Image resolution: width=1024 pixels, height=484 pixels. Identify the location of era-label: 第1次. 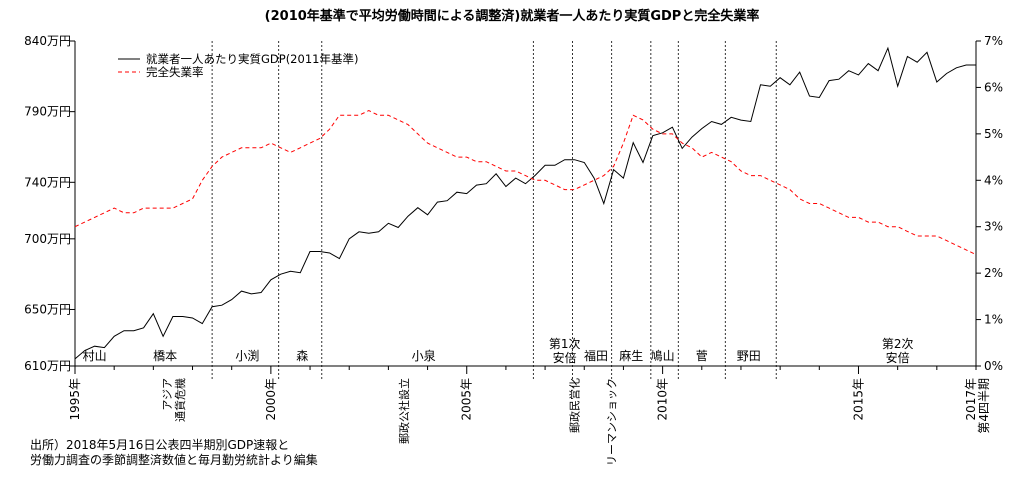
(565, 344).